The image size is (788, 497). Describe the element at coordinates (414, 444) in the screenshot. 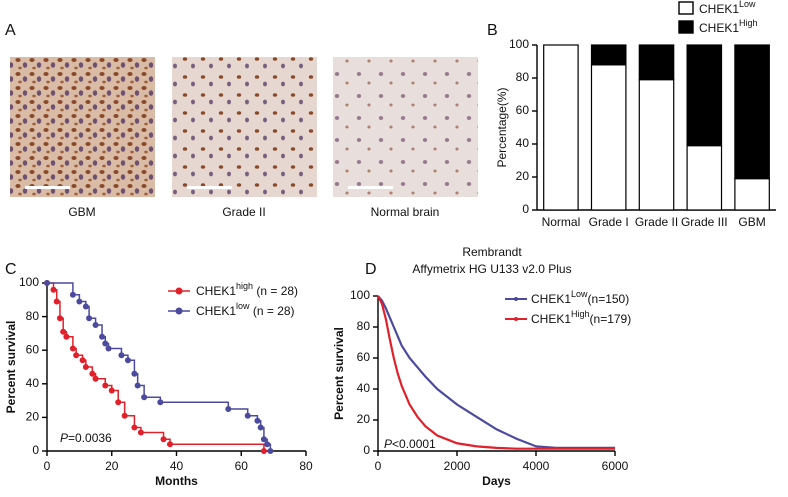

I see `annotation-text: <0.0001` at that location.